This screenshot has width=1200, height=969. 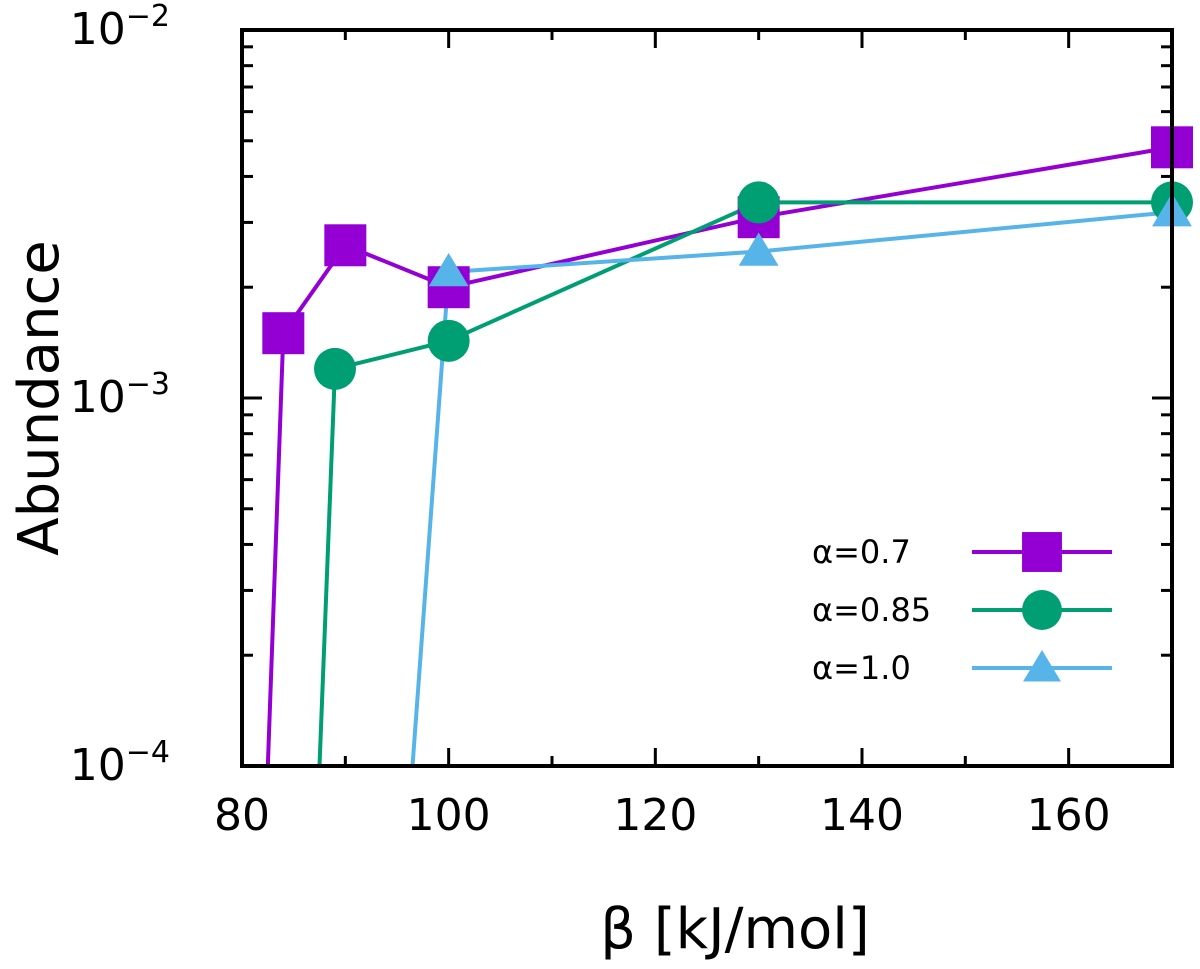 What do you see at coordinates (242, 815) in the screenshot?
I see `x-tick-label: 80` at bounding box center [242, 815].